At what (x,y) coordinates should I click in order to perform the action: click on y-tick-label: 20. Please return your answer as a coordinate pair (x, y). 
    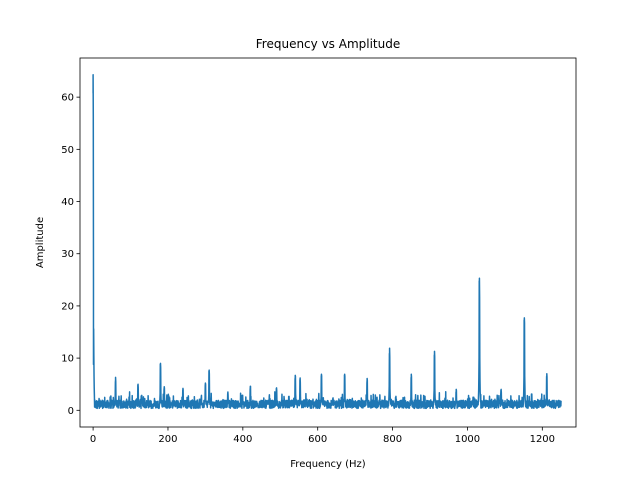
    Looking at the image, I should click on (67, 306).